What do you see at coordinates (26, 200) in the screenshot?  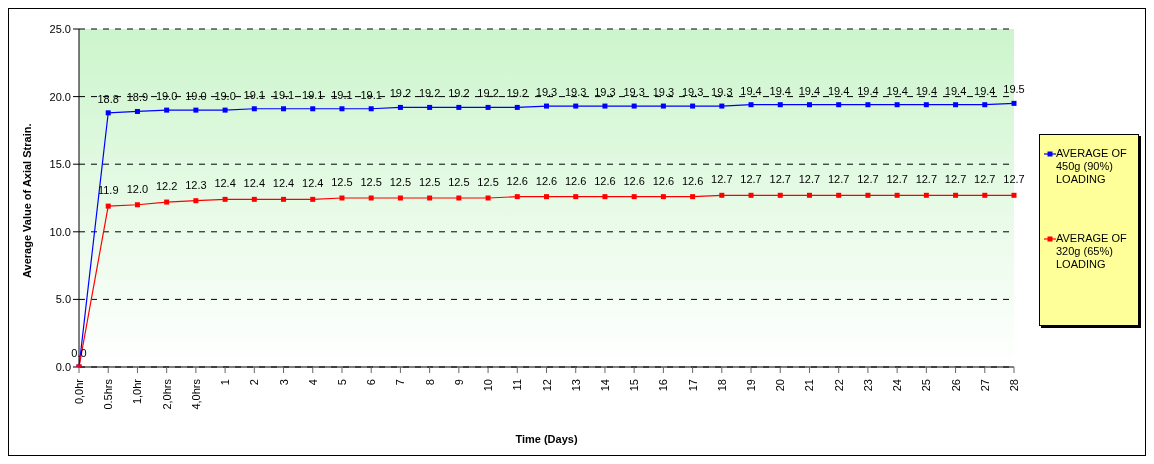 I see `y-axis-title: Average Value of Axial Strain.` at bounding box center [26, 200].